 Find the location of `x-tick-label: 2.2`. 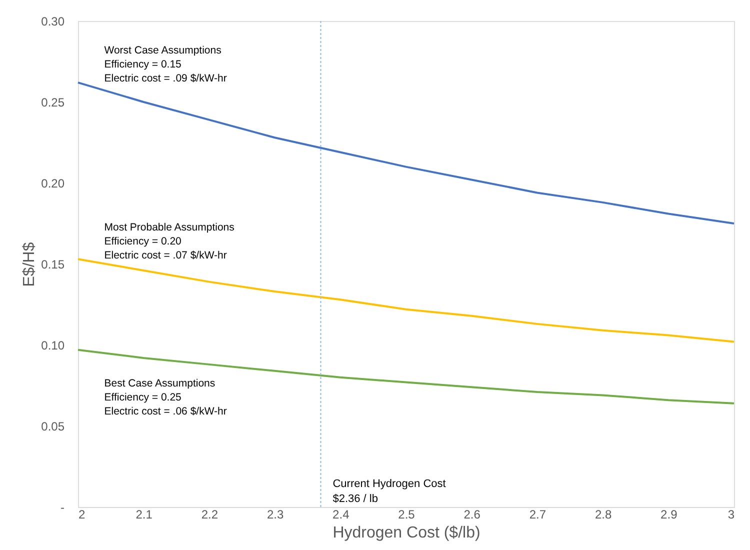

x-tick-label: 2.2 is located at coordinates (209, 515).